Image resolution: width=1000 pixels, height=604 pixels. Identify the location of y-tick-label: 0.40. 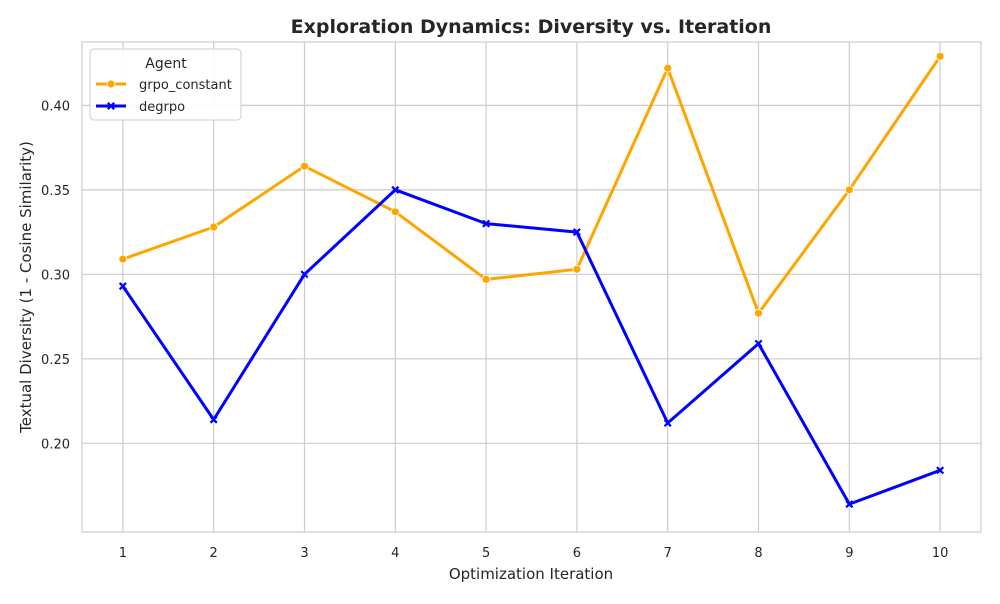
(55, 106).